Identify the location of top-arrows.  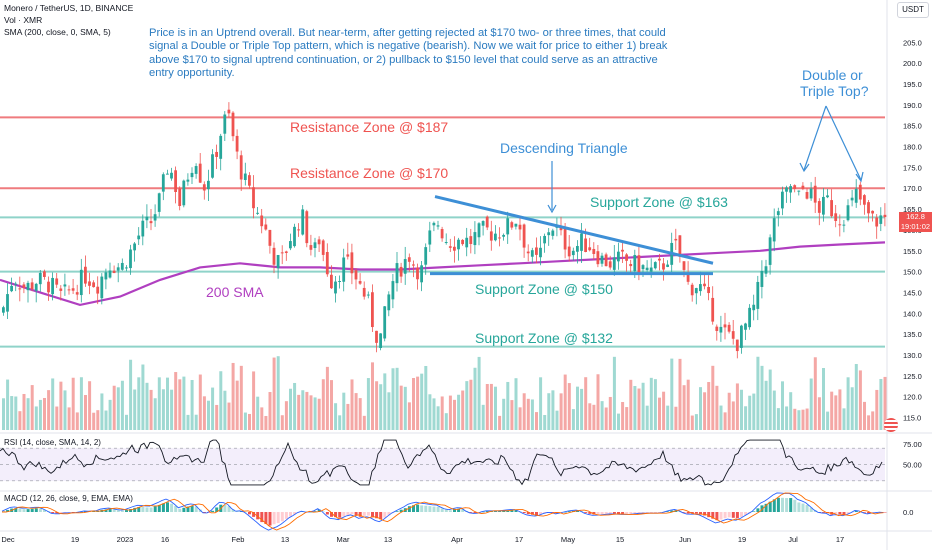
(832, 143).